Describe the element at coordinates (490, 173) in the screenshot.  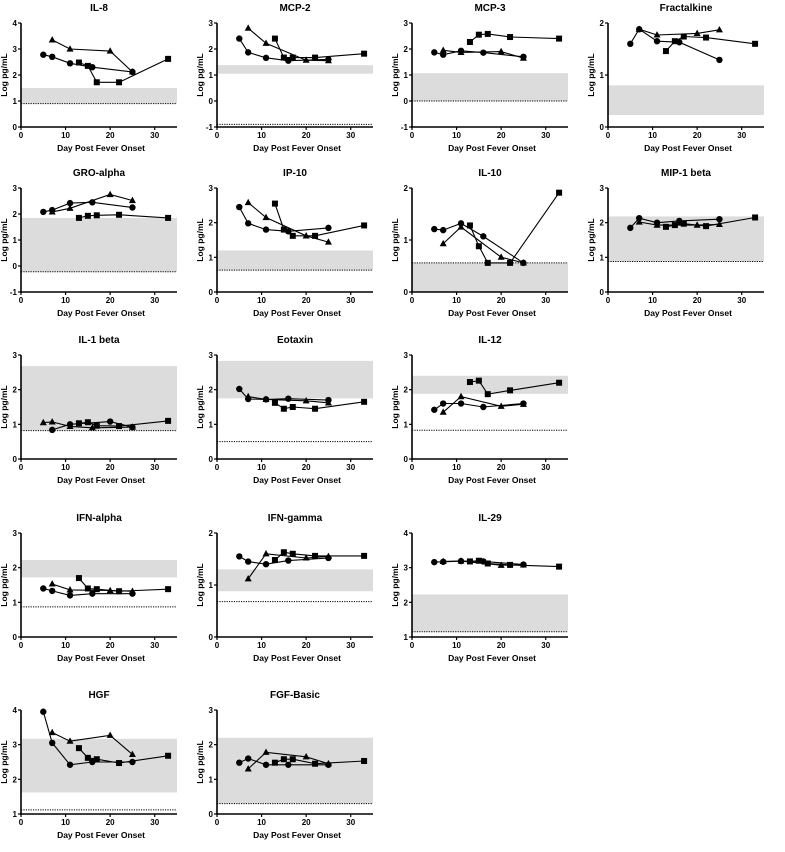
I see `chart-title: IL-10` at that location.